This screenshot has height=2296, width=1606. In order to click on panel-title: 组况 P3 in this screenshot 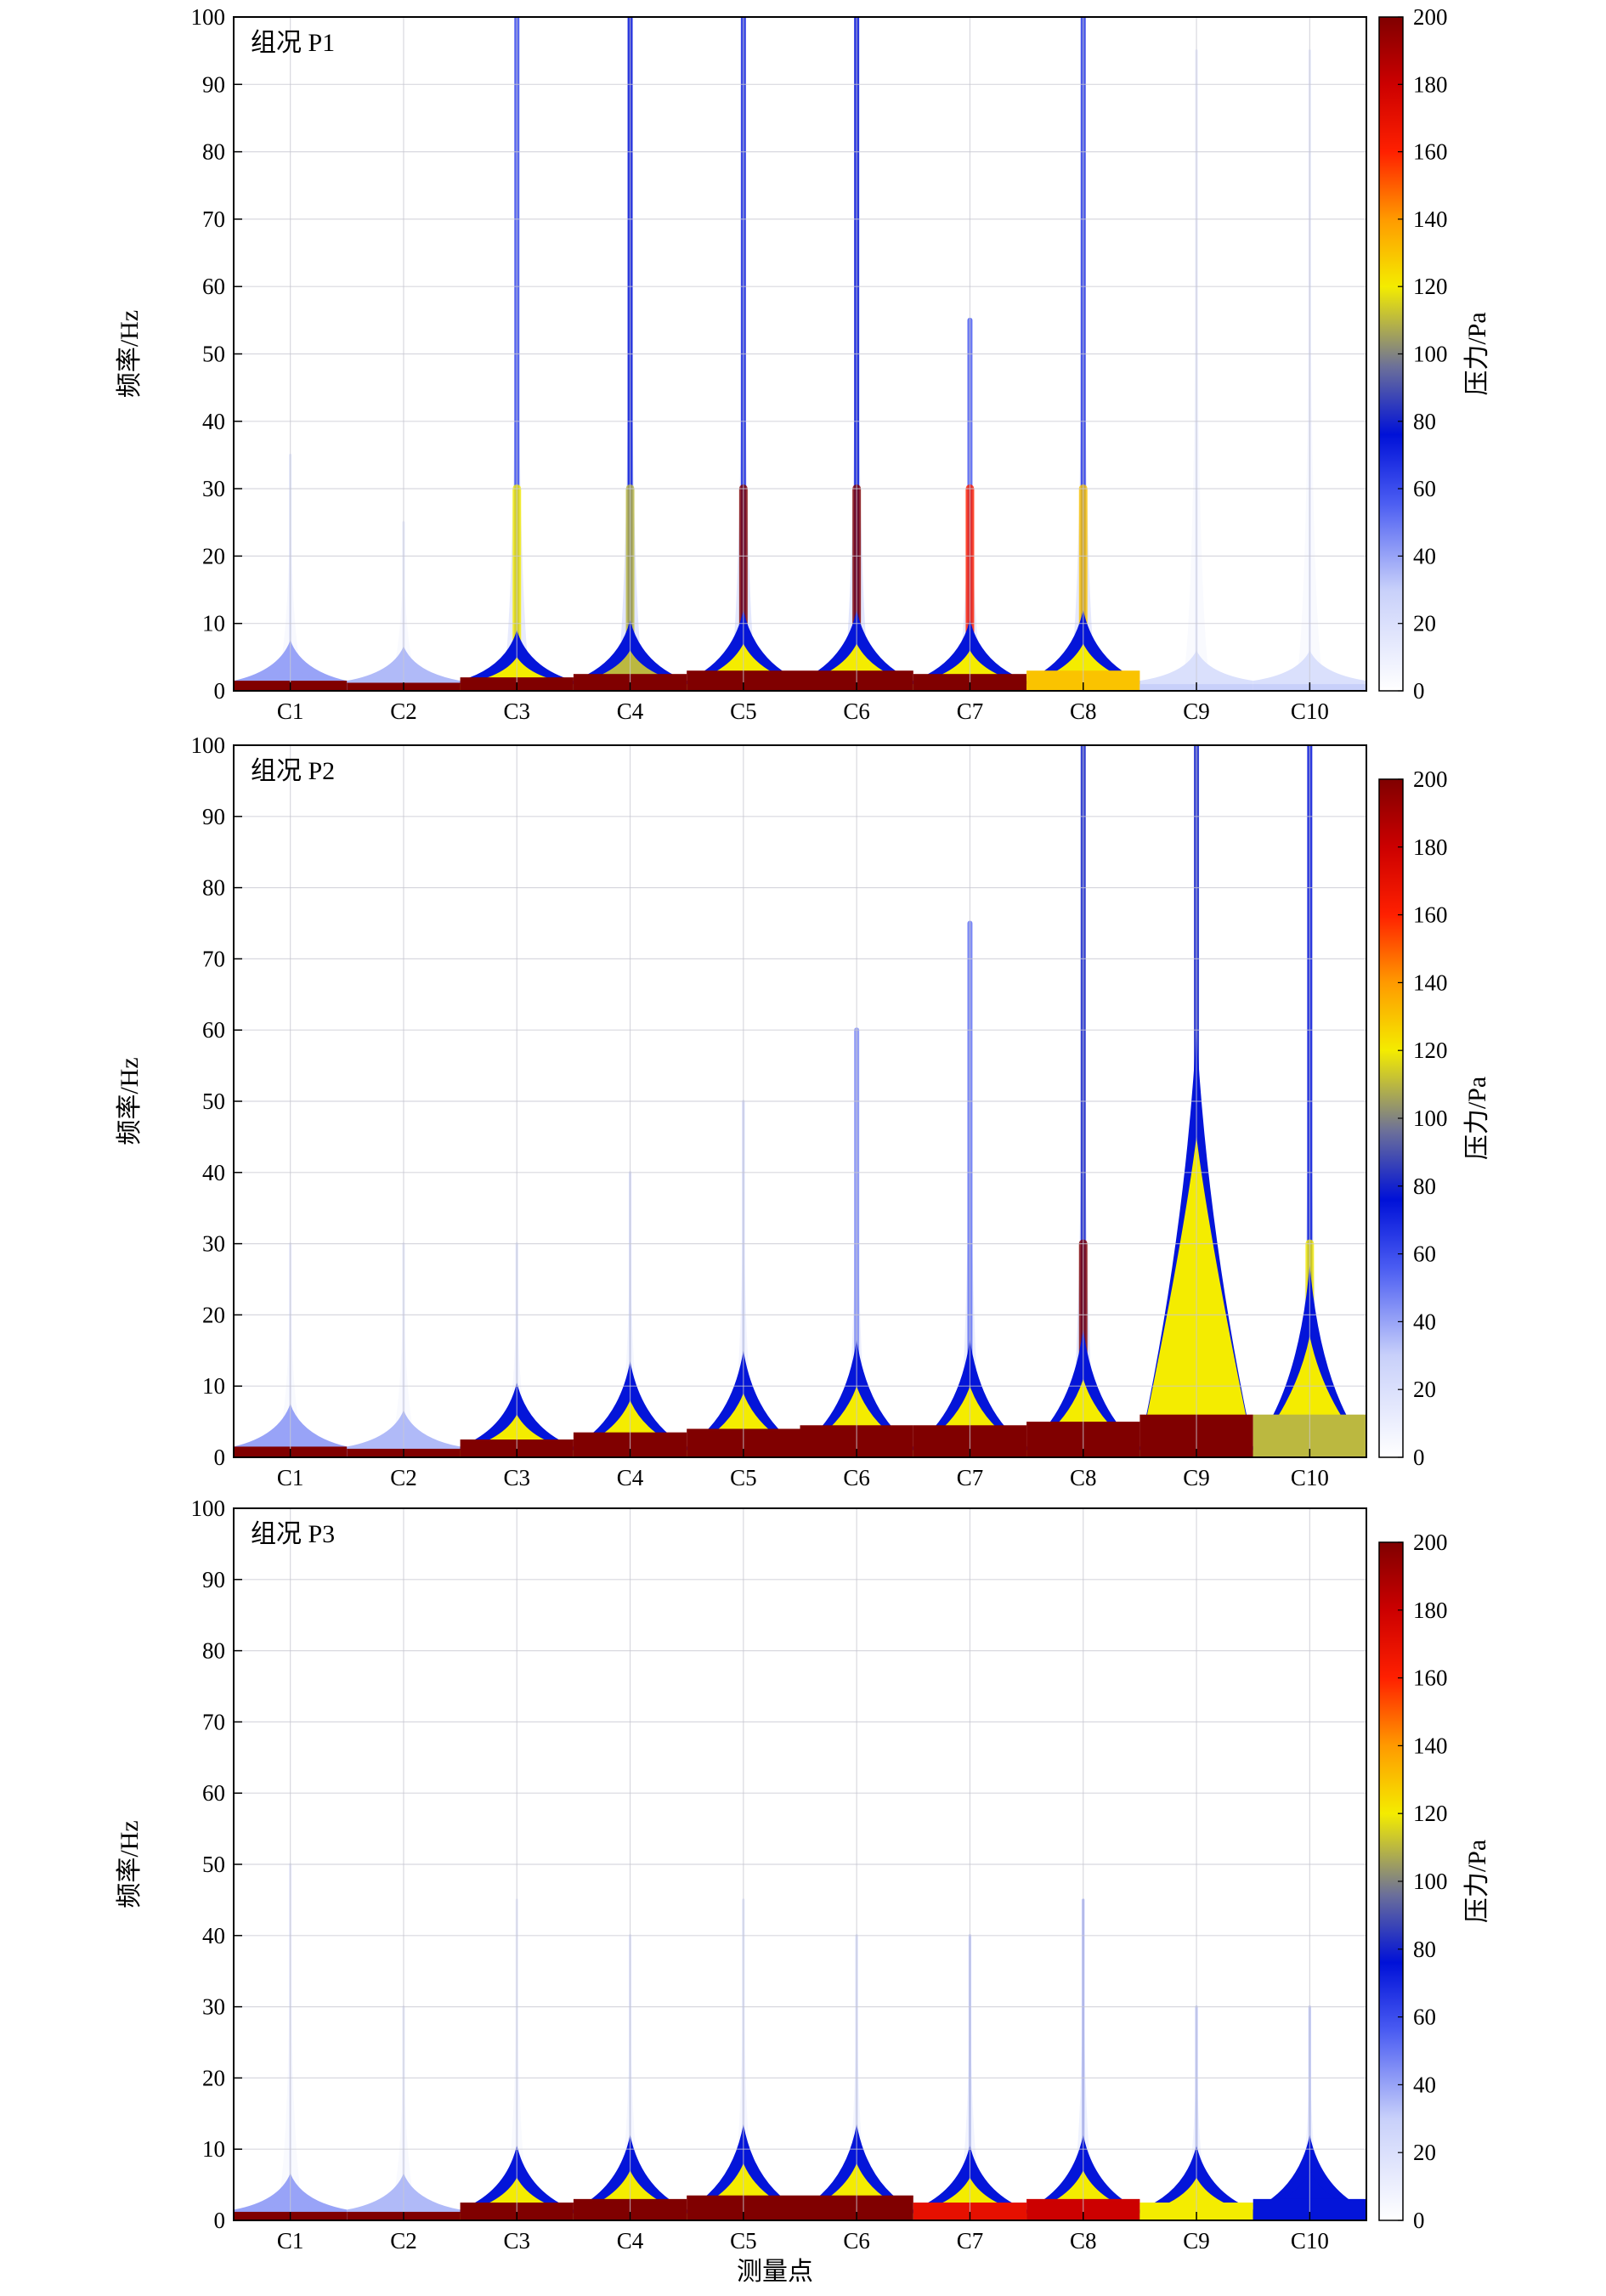, I will do `click(293, 1534)`.